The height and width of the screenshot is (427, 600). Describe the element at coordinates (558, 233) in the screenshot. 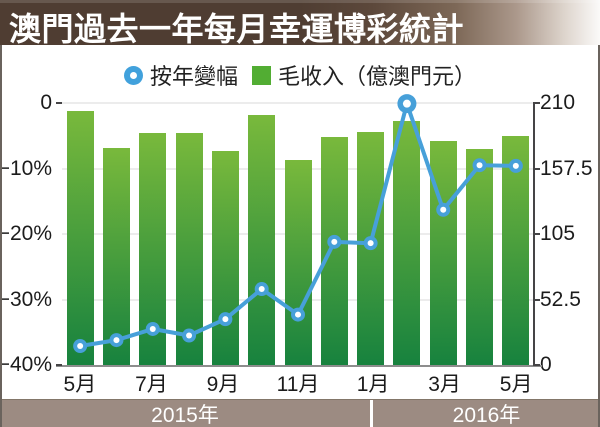

I see `right-axis-tick-label: 105` at that location.